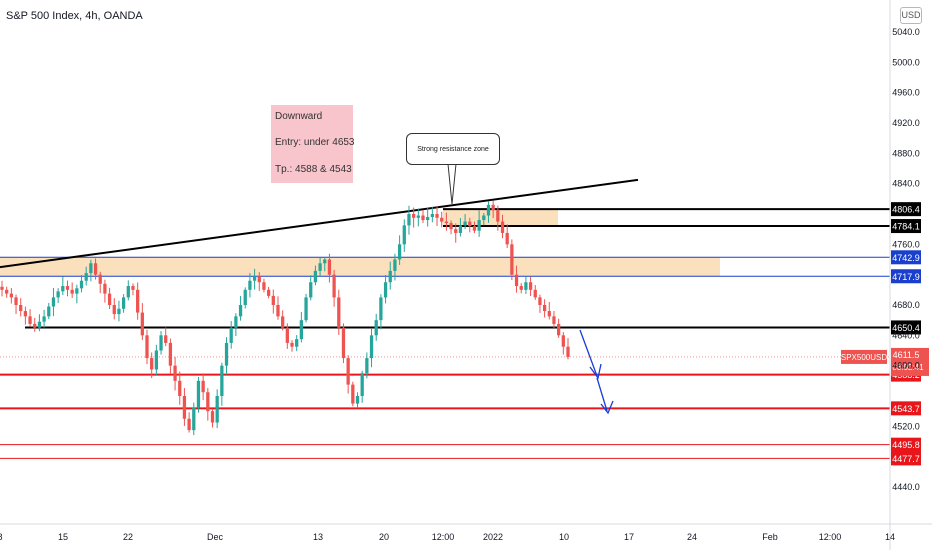  Describe the element at coordinates (318, 537) in the screenshot. I see `x-tick-4: 13` at that location.